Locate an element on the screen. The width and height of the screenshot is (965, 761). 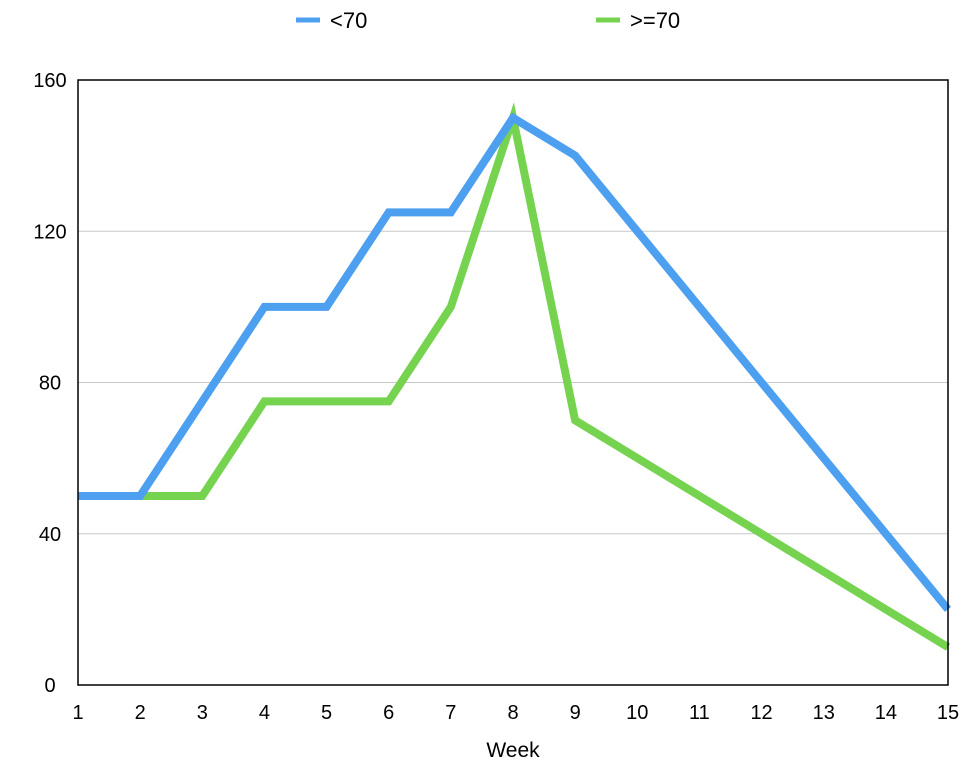
x-axis-title: Week is located at coordinates (513, 750).